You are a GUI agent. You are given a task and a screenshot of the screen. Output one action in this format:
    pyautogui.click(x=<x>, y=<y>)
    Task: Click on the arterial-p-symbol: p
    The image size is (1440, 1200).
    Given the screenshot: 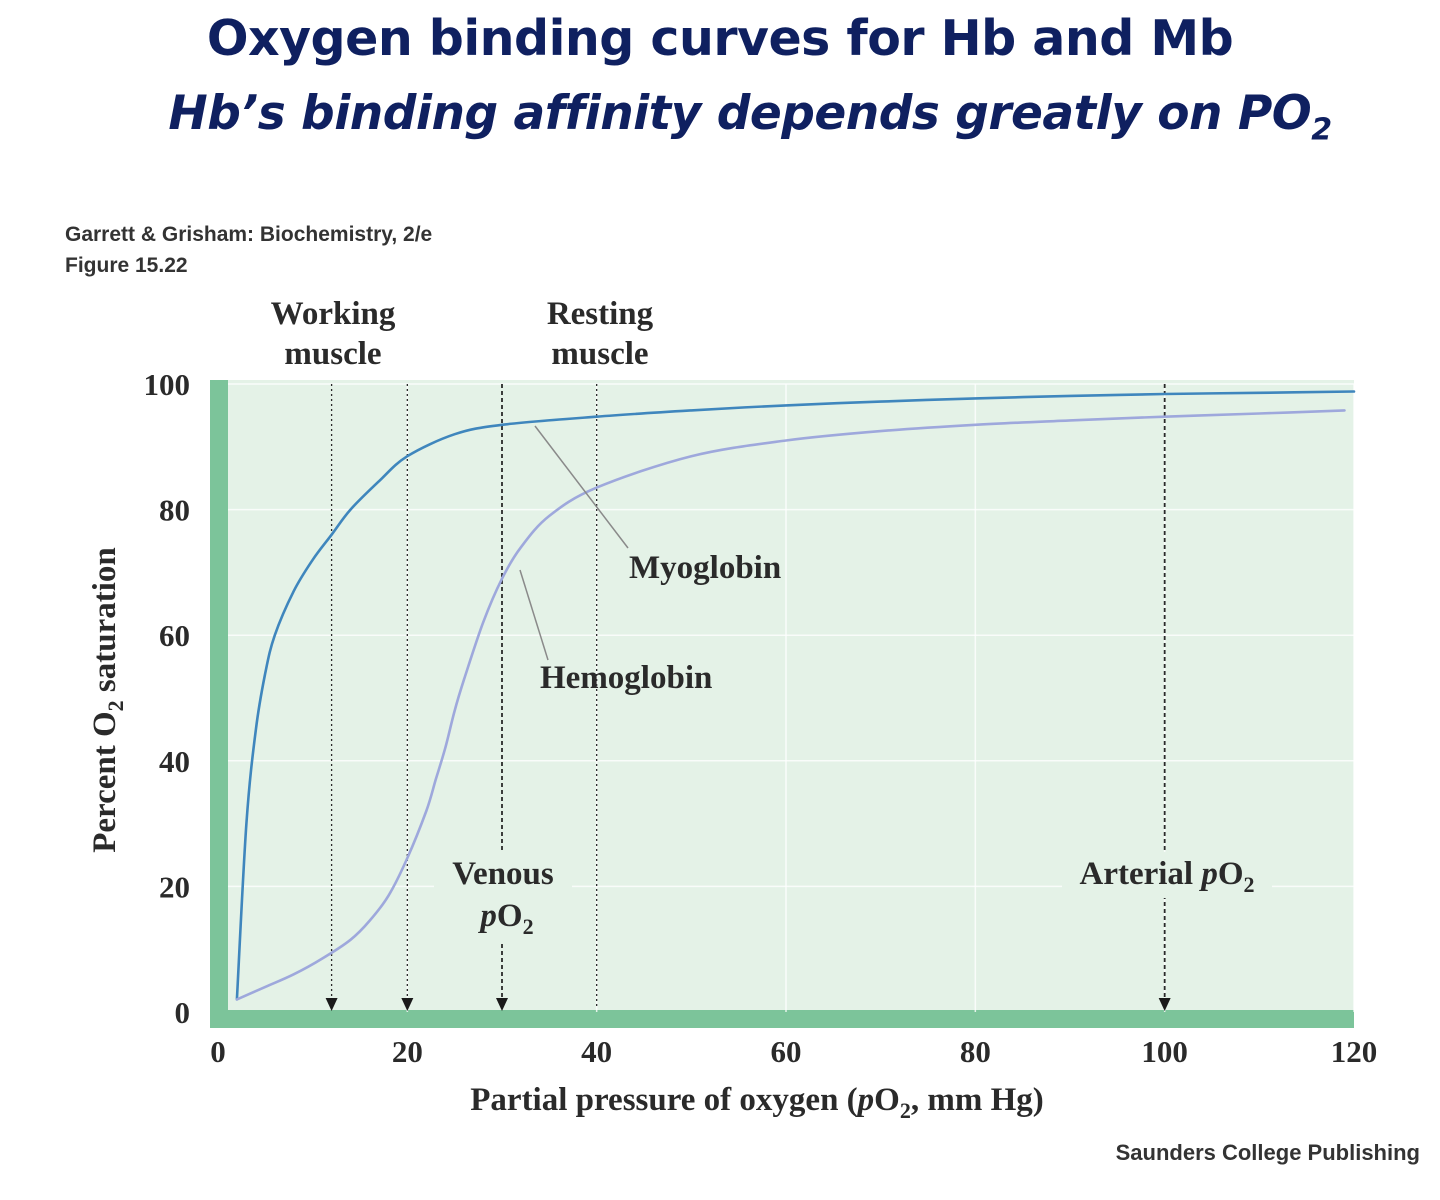 What is the action you would take?
    pyautogui.click(x=1208, y=874)
    